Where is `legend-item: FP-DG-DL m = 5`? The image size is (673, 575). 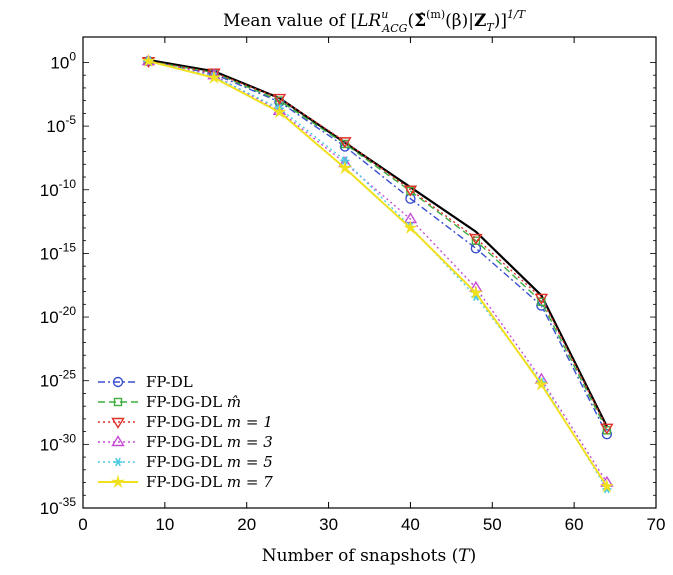 legend-item: FP-DG-DL m = 5 is located at coordinates (185, 462).